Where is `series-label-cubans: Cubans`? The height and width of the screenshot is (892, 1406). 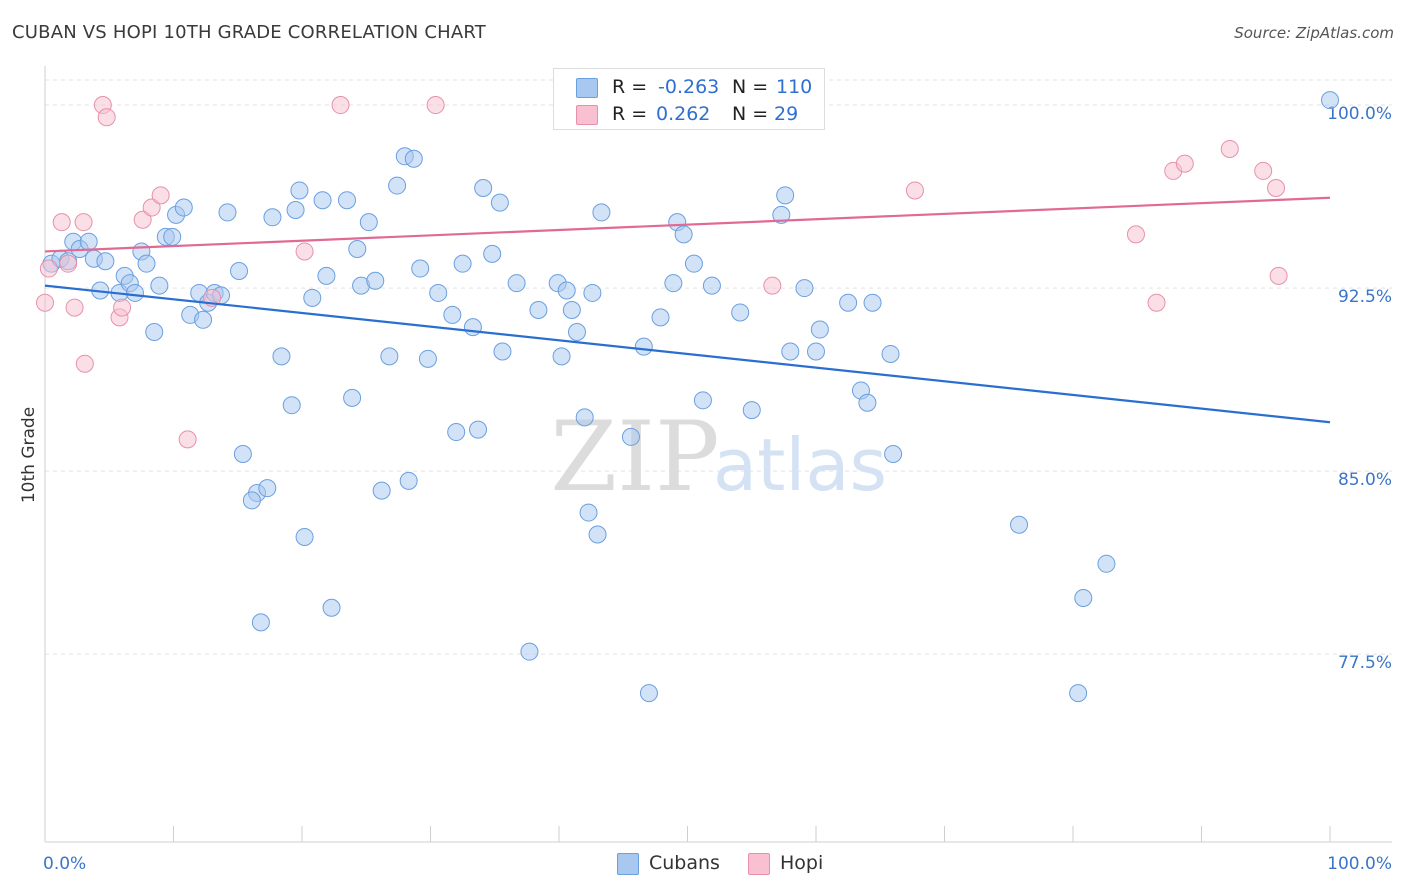
series-label-cubans: Cubans is located at coordinates (684, 863).